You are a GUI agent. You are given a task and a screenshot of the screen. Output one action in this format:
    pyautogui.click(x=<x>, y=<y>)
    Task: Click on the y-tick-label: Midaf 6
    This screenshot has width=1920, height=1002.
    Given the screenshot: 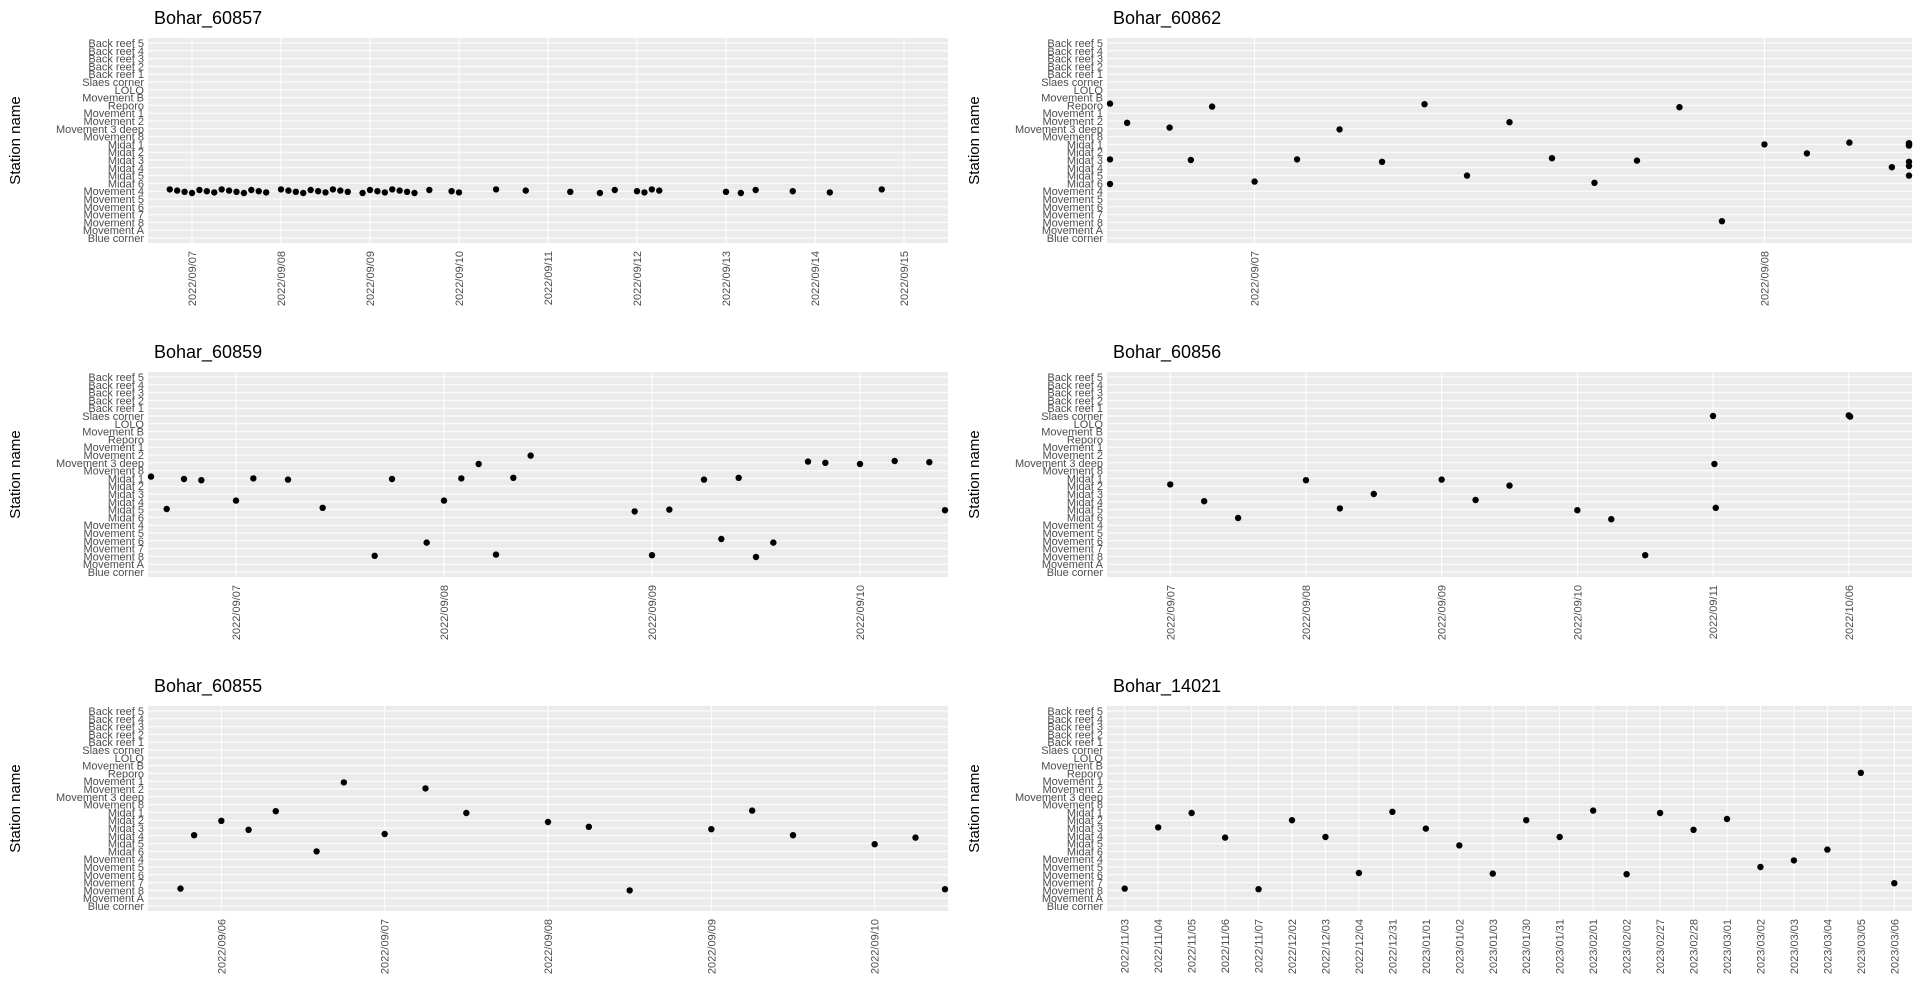 What is the action you would take?
    pyautogui.click(x=1085, y=852)
    